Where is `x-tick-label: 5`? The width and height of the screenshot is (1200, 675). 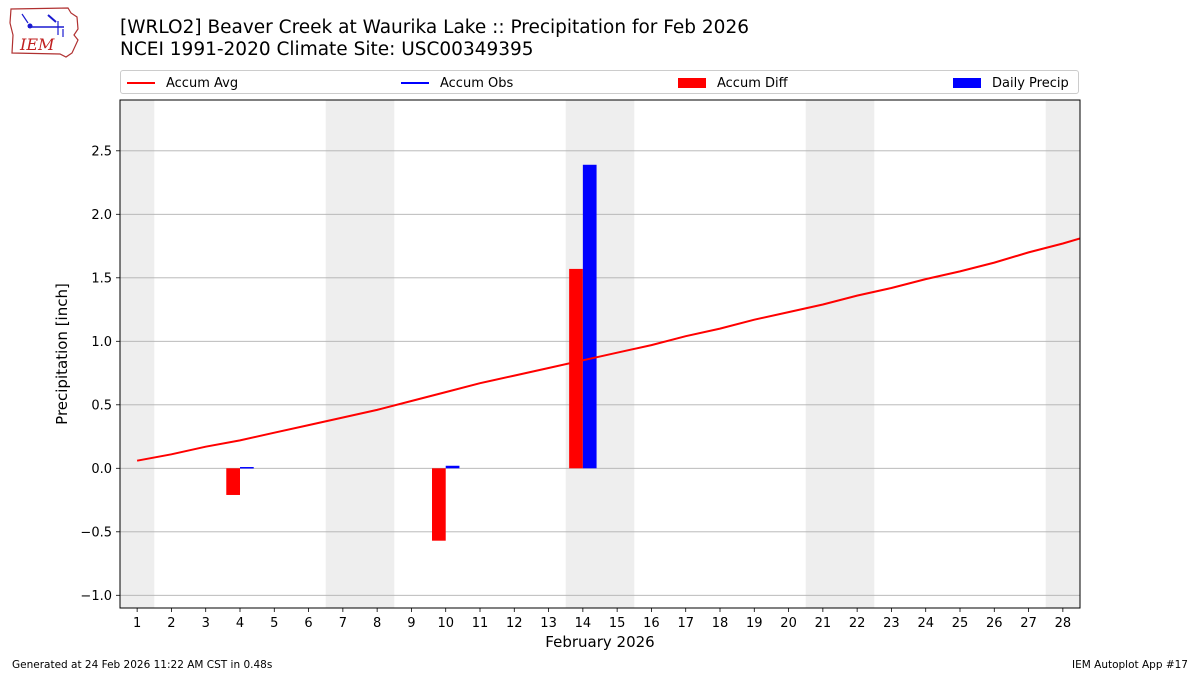 x-tick-label: 5 is located at coordinates (274, 623).